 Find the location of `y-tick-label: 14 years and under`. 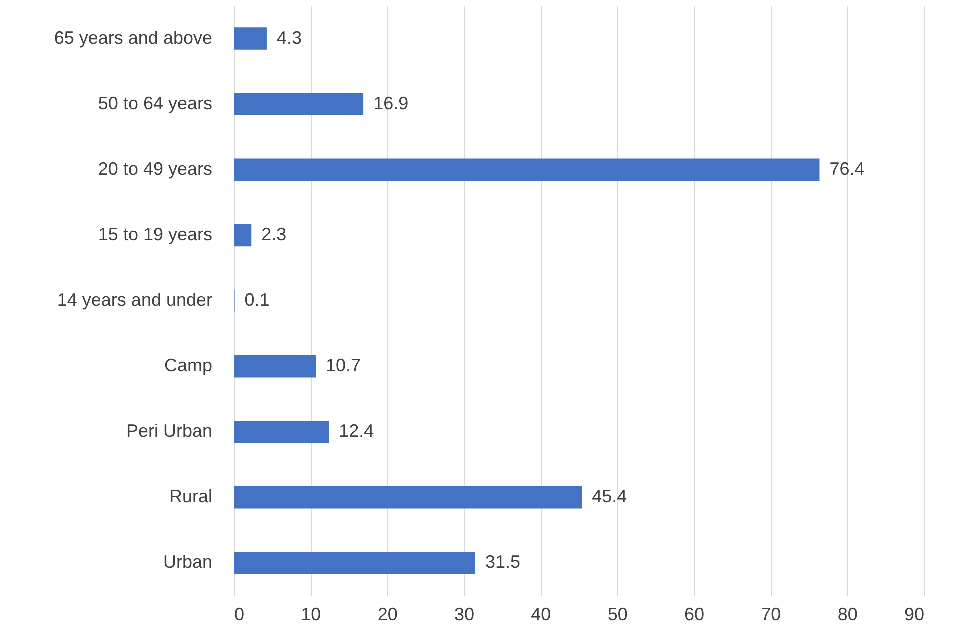

y-tick-label: 14 years and under is located at coordinates (135, 300).